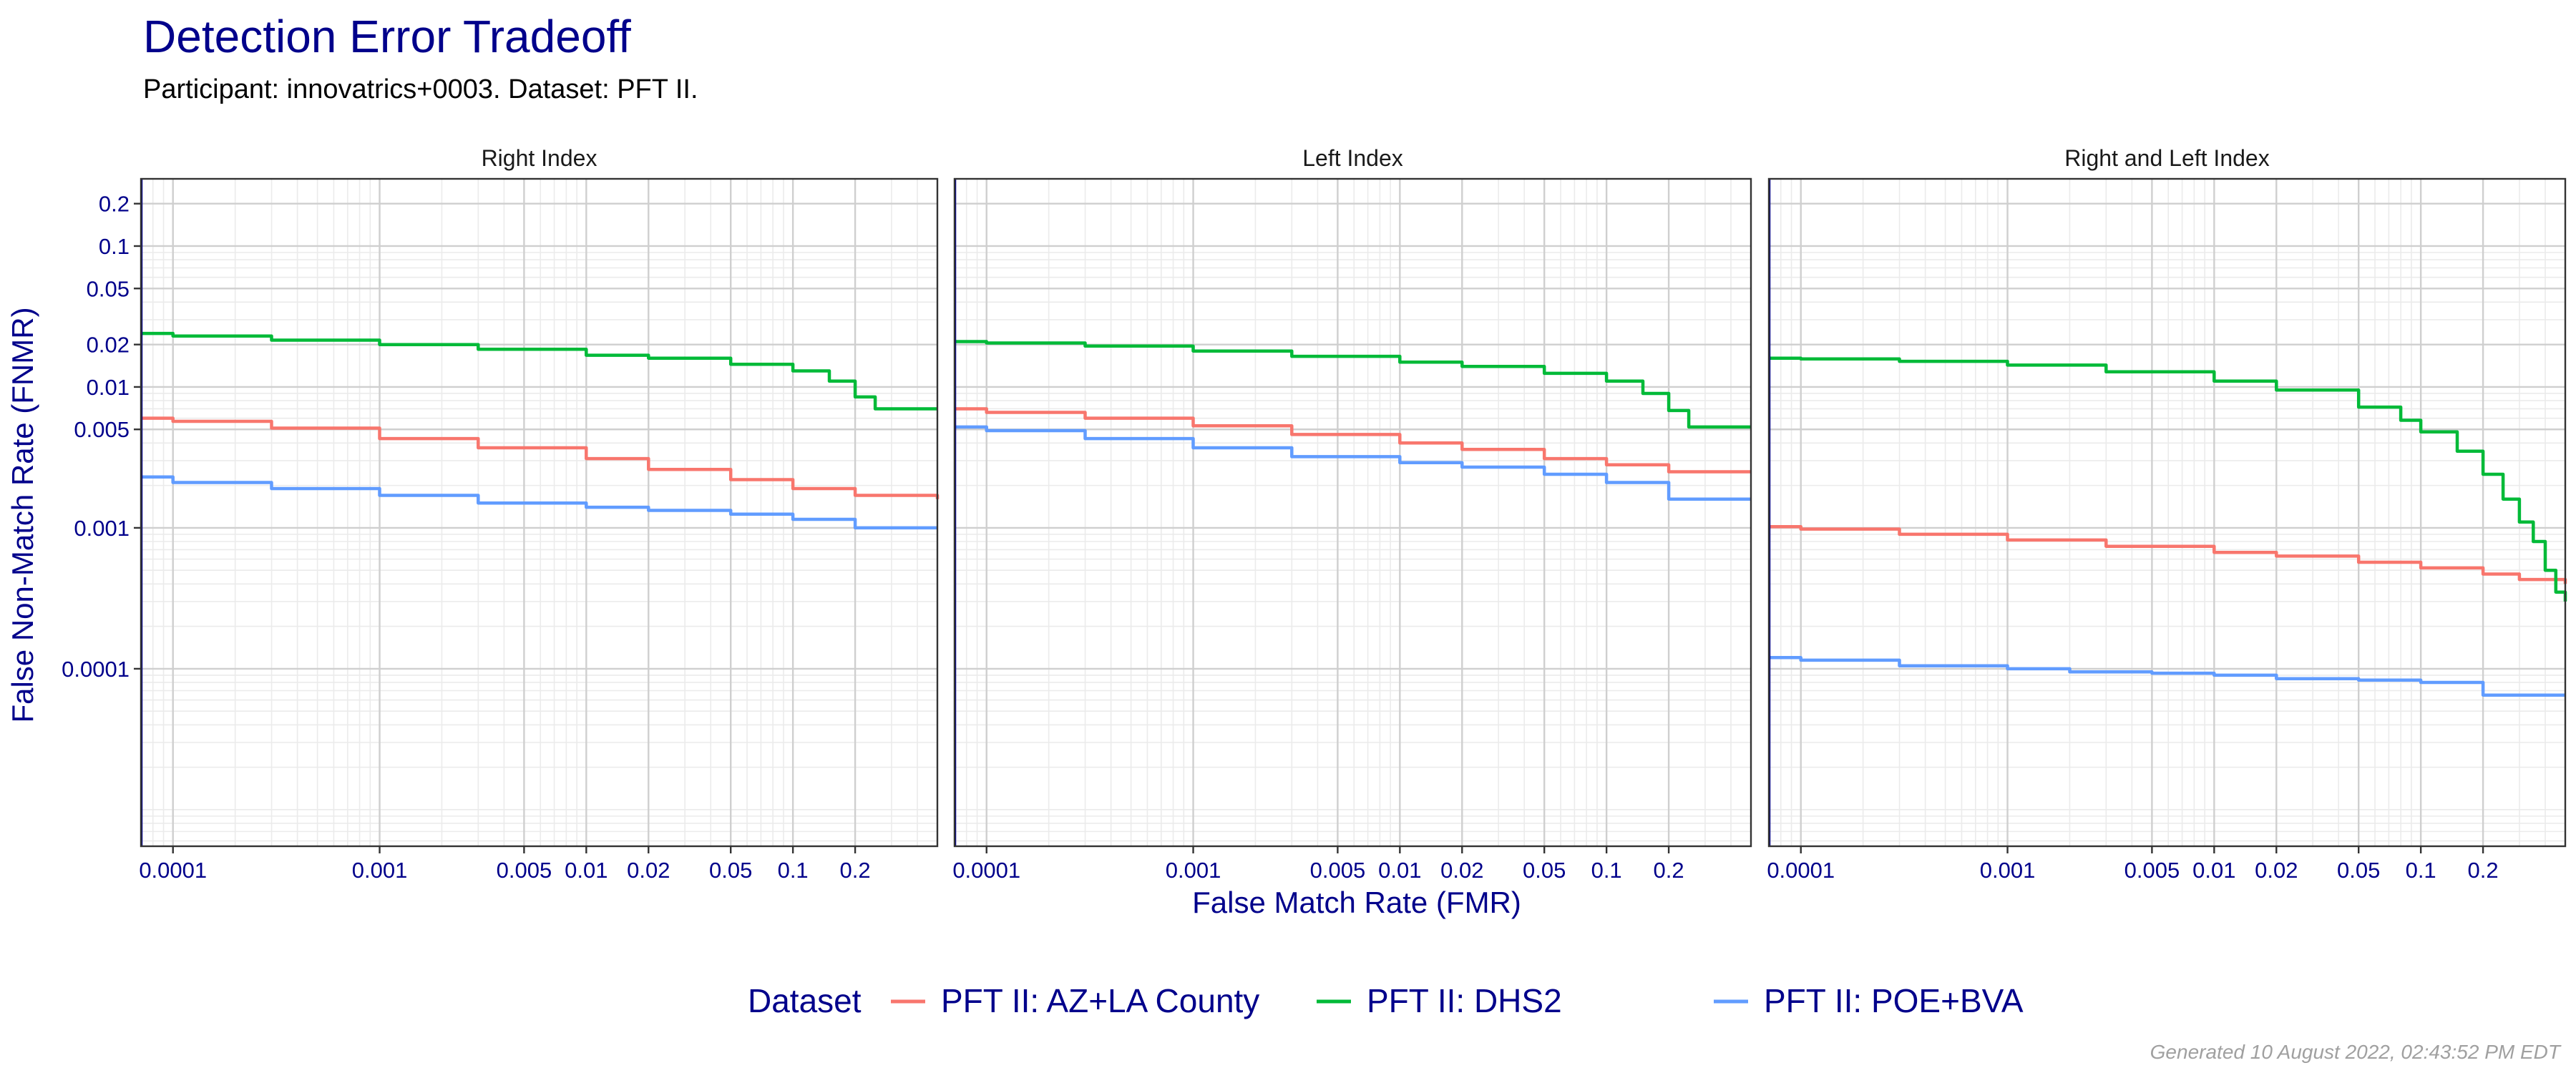 This screenshot has height=1073, width=2576. I want to click on y-tick-label: 0.1, so click(114, 246).